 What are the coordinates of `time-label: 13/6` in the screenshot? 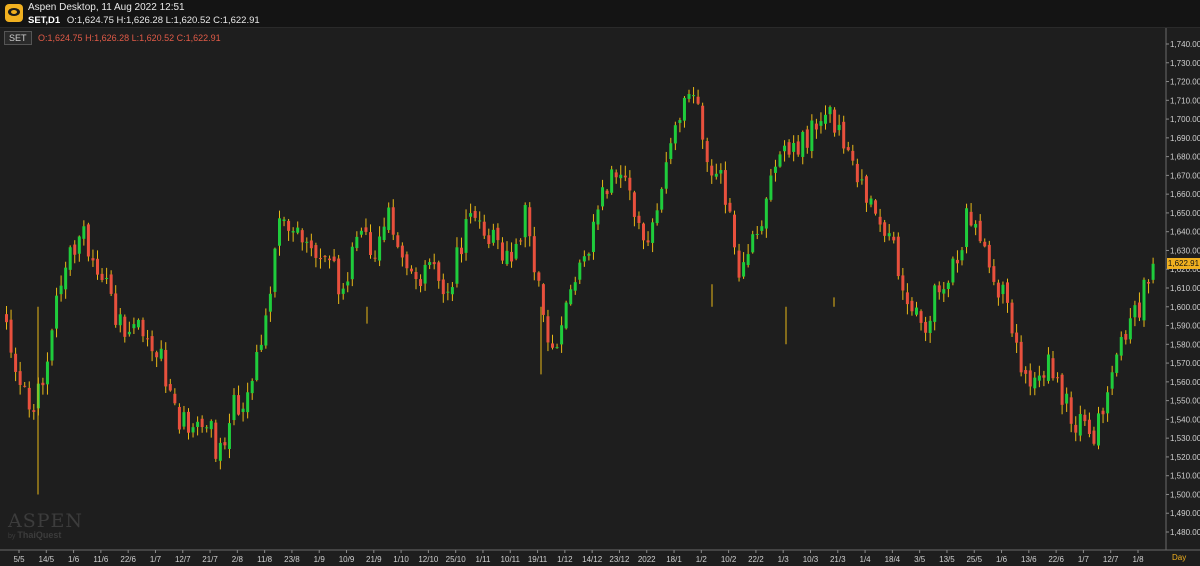 It's located at (1029, 559).